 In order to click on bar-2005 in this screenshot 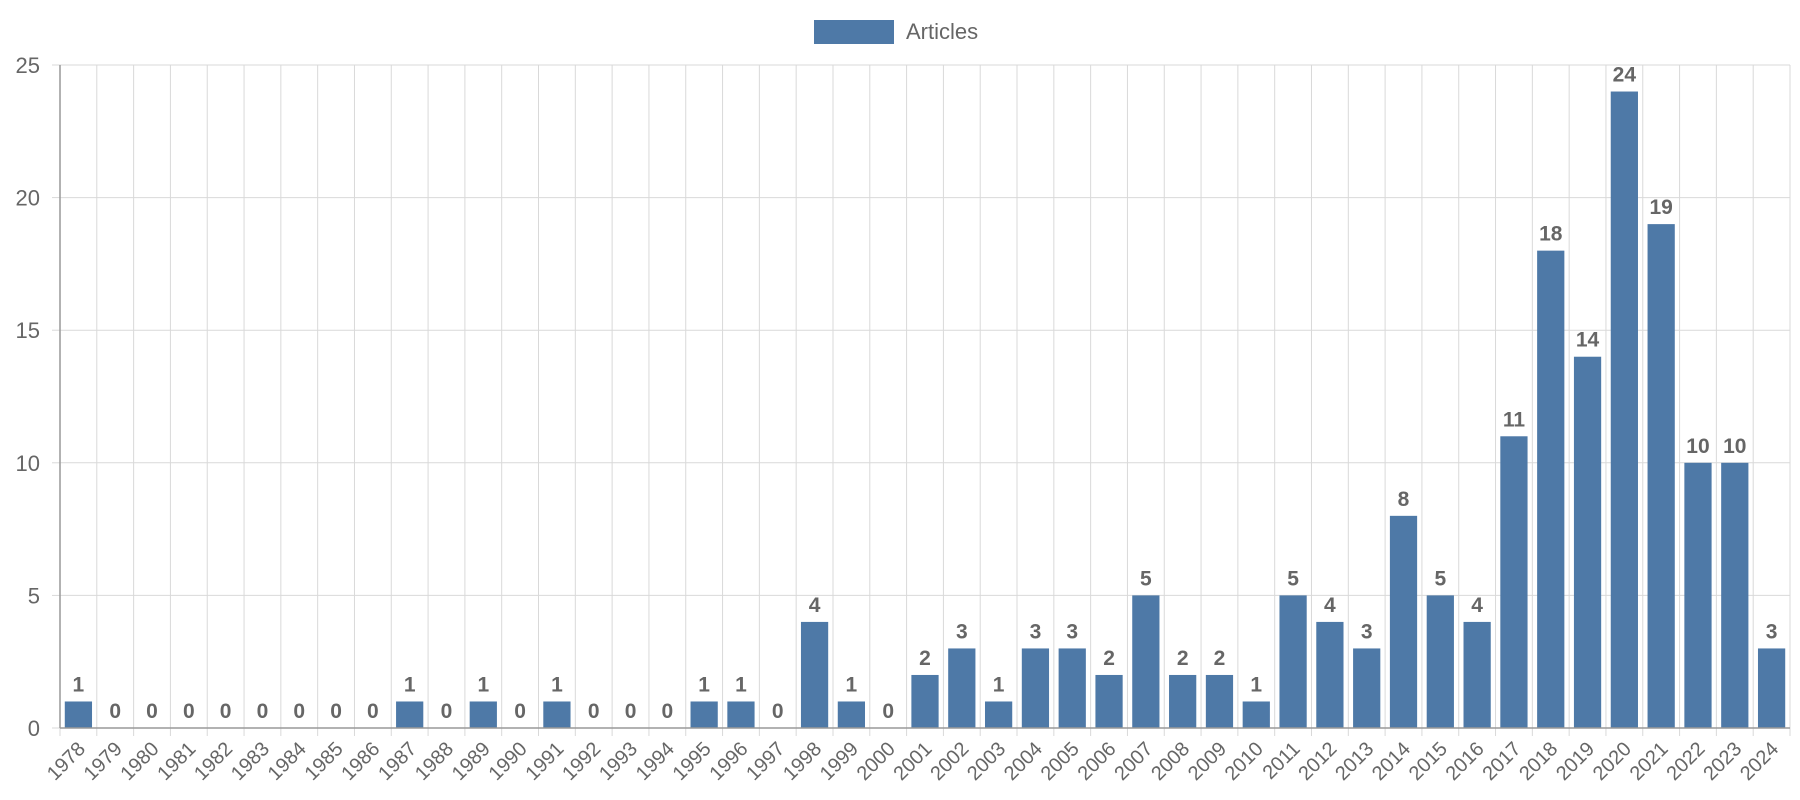, I will do `click(1072, 688)`.